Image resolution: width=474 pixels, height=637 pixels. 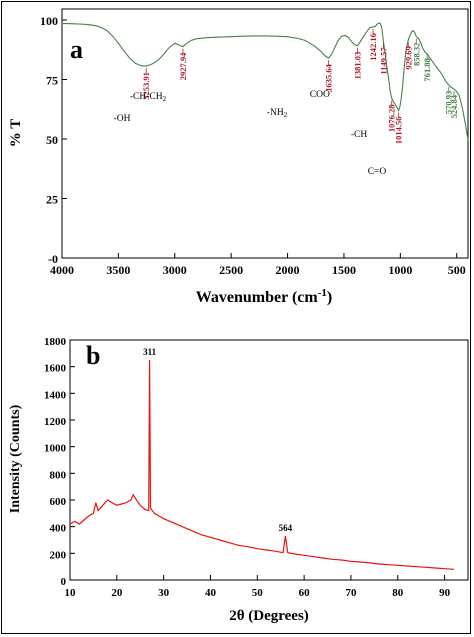 What do you see at coordinates (55, 422) in the screenshot?
I see `y-tick-label: 1200` at bounding box center [55, 422].